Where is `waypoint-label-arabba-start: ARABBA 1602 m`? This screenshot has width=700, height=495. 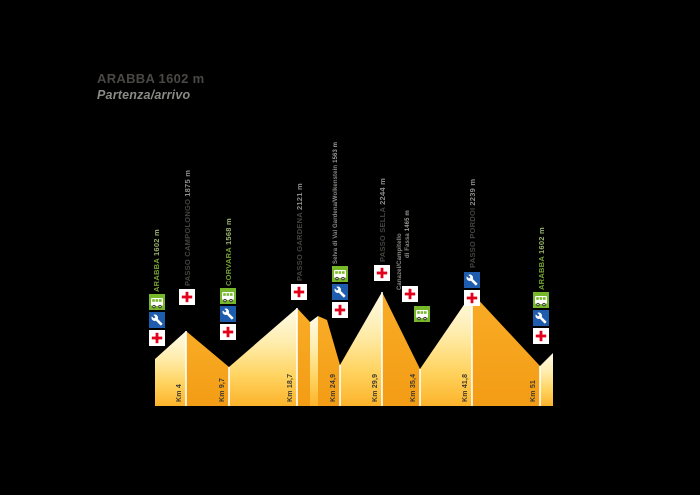
waypoint-label-arabba-start: ARABBA 1602 m is located at coordinates (156, 260).